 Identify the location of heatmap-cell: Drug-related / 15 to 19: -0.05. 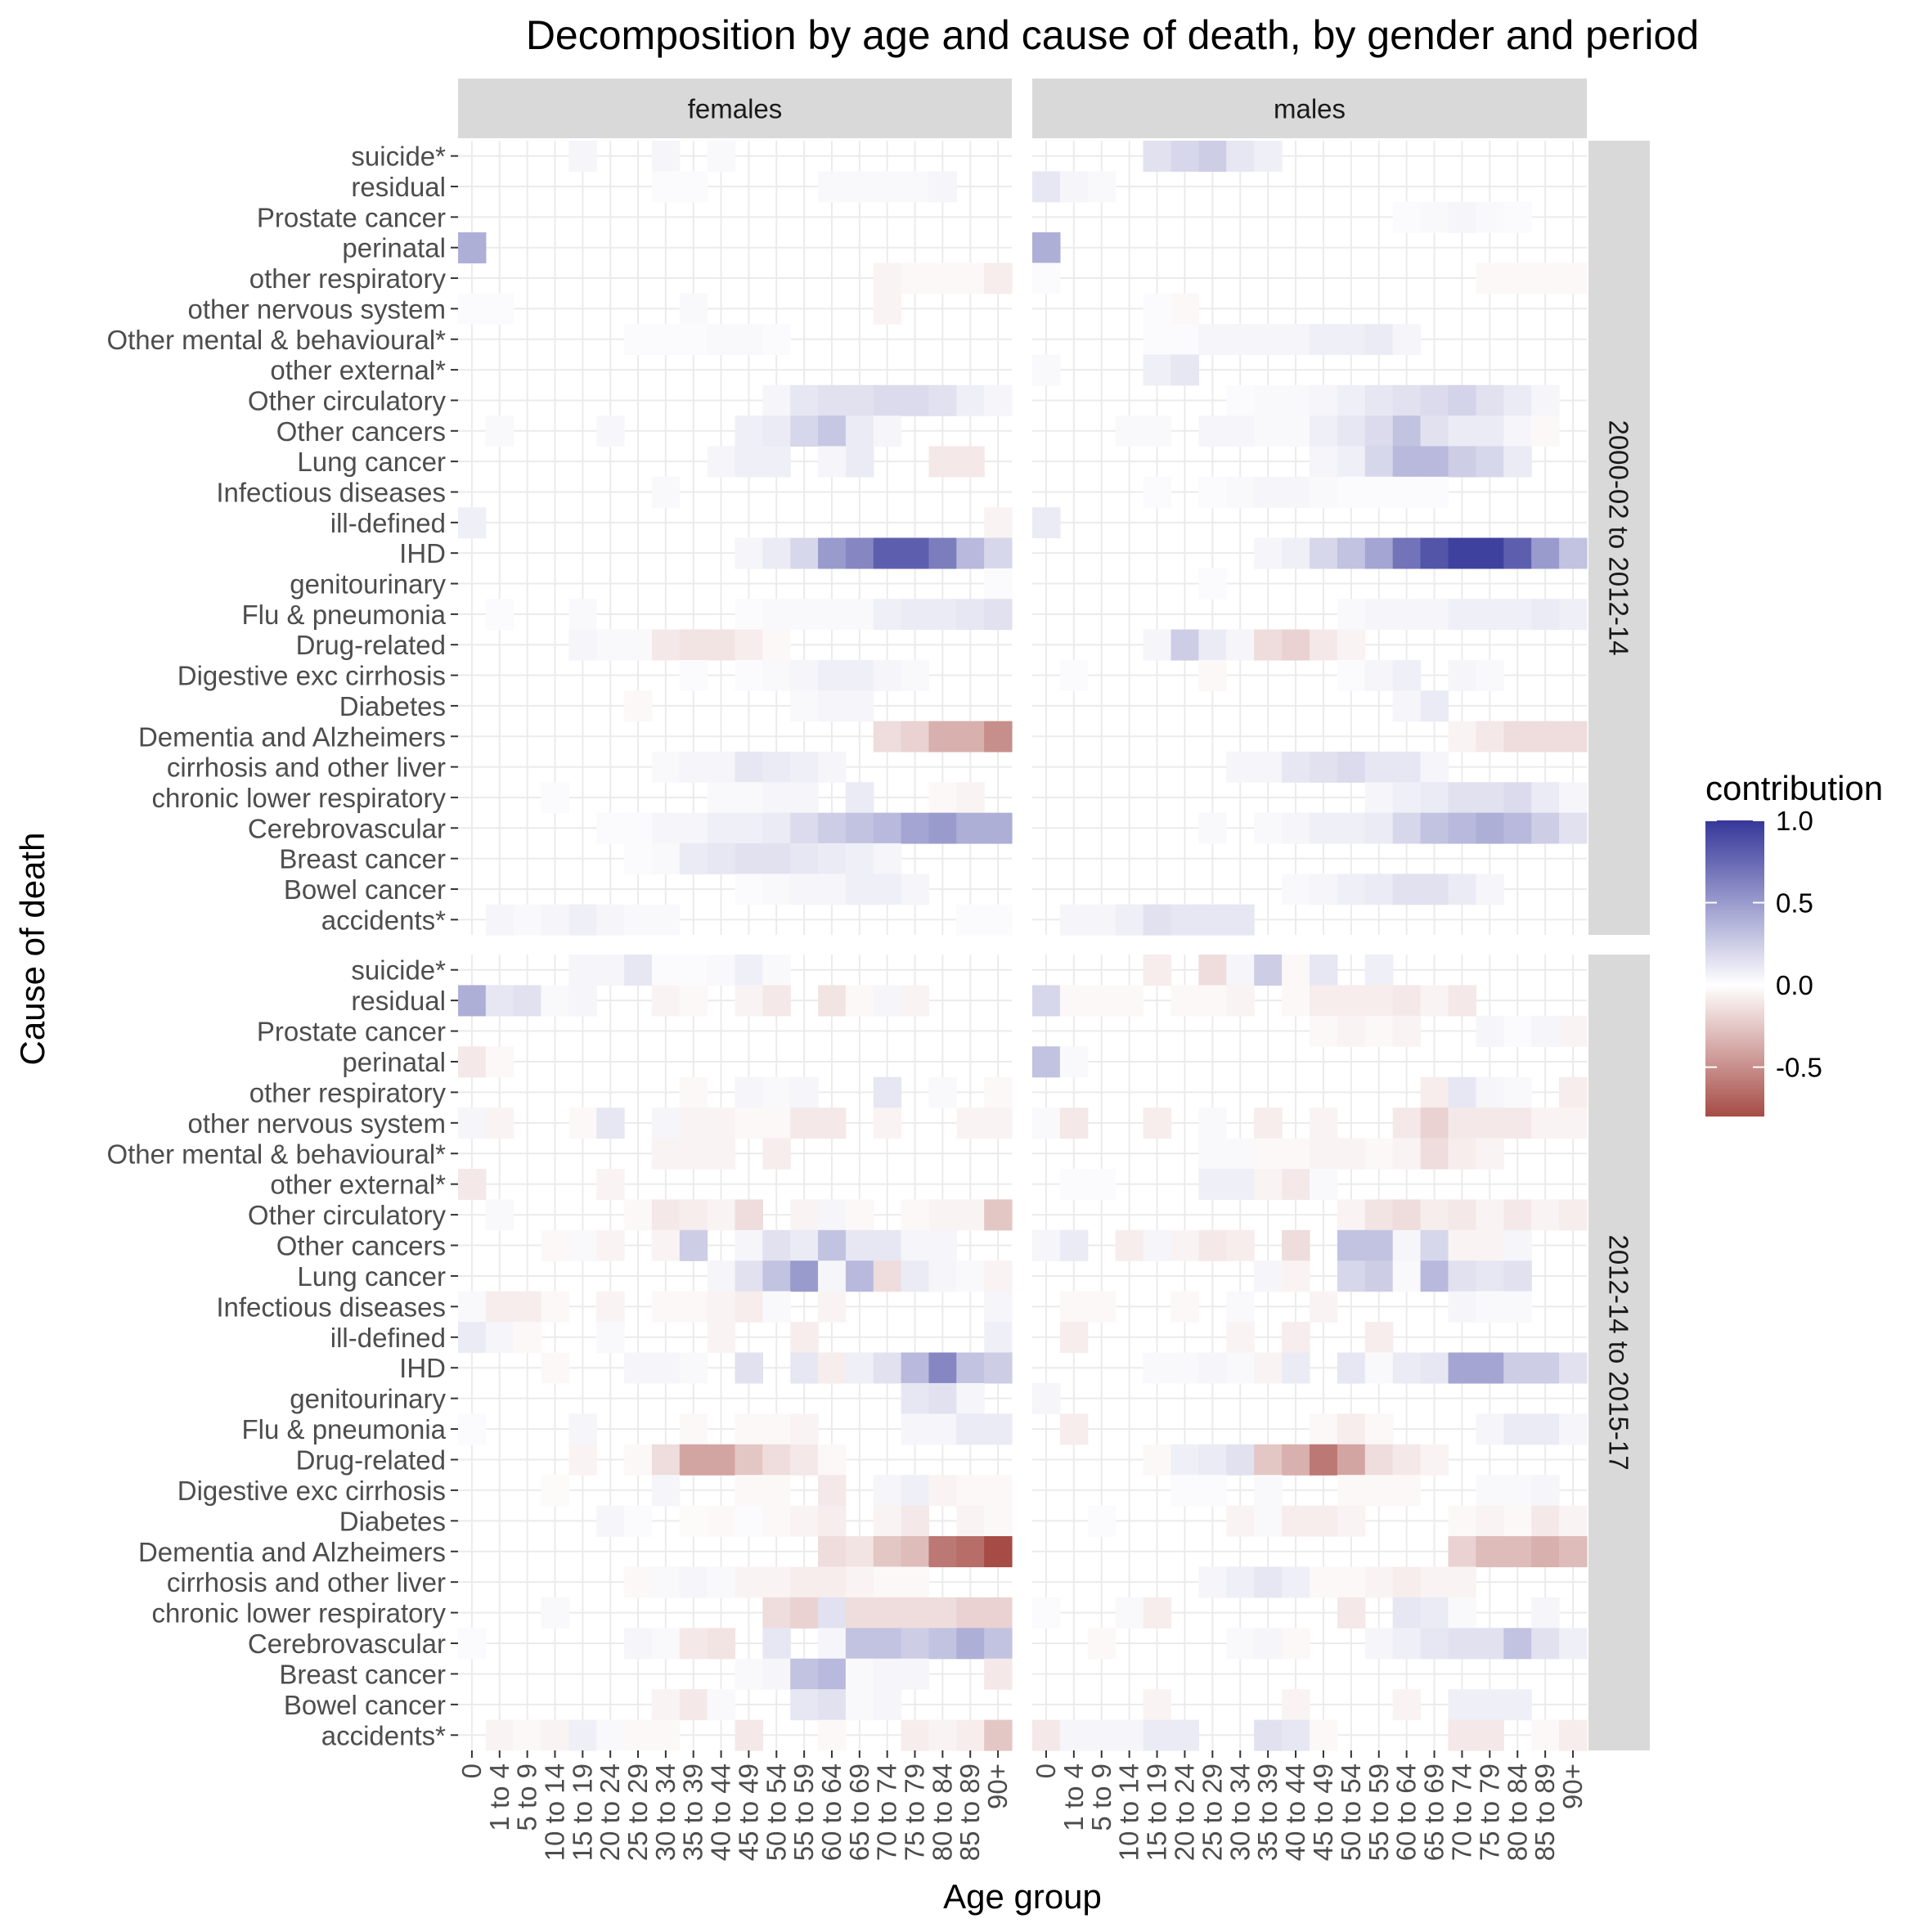
(583, 1460).